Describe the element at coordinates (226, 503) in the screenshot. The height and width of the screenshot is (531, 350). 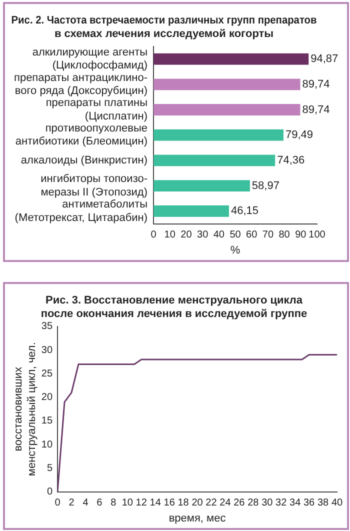
I see `x-tick-label: 24` at that location.